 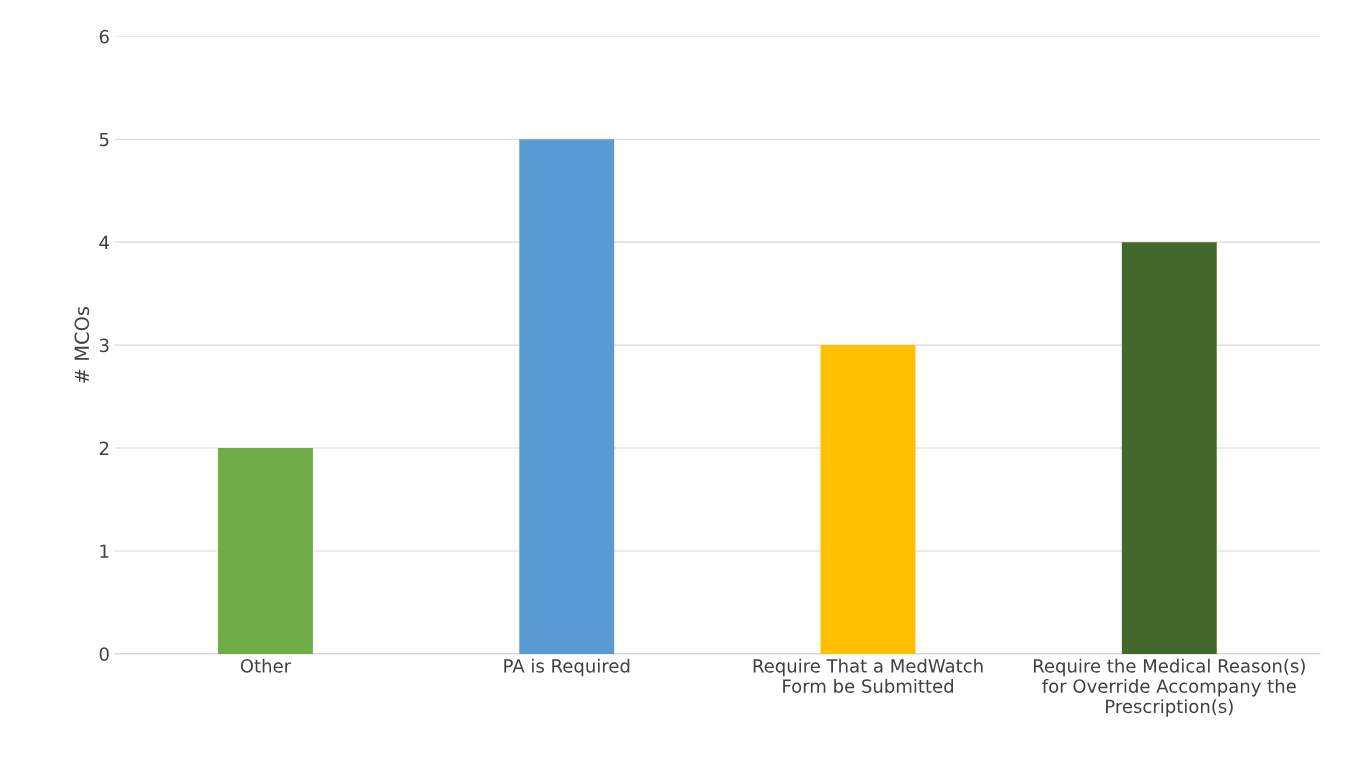 I want to click on y-tick-label: 6, so click(x=104, y=36).